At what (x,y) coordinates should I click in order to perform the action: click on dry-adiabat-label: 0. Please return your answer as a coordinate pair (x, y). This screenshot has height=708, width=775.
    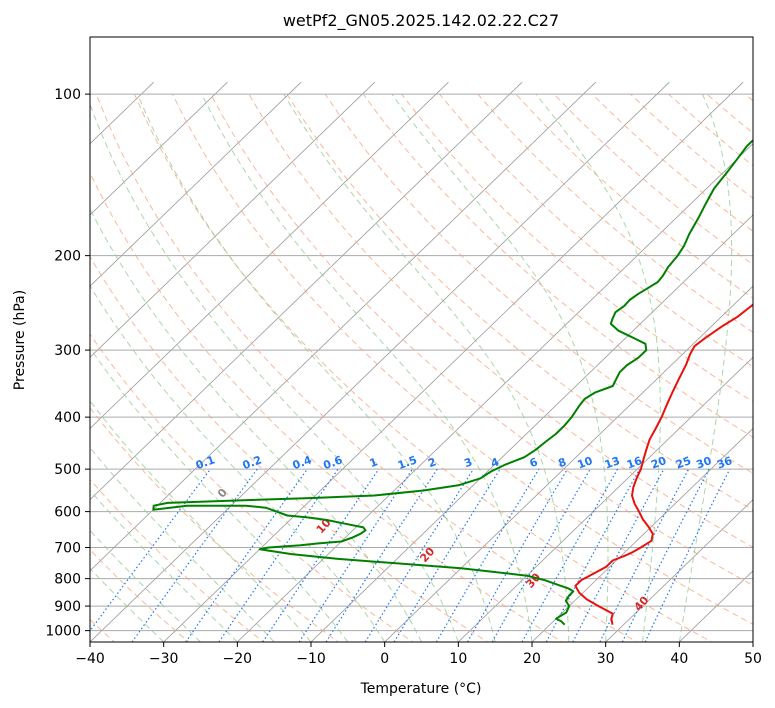
    Looking at the image, I should click on (222, 493).